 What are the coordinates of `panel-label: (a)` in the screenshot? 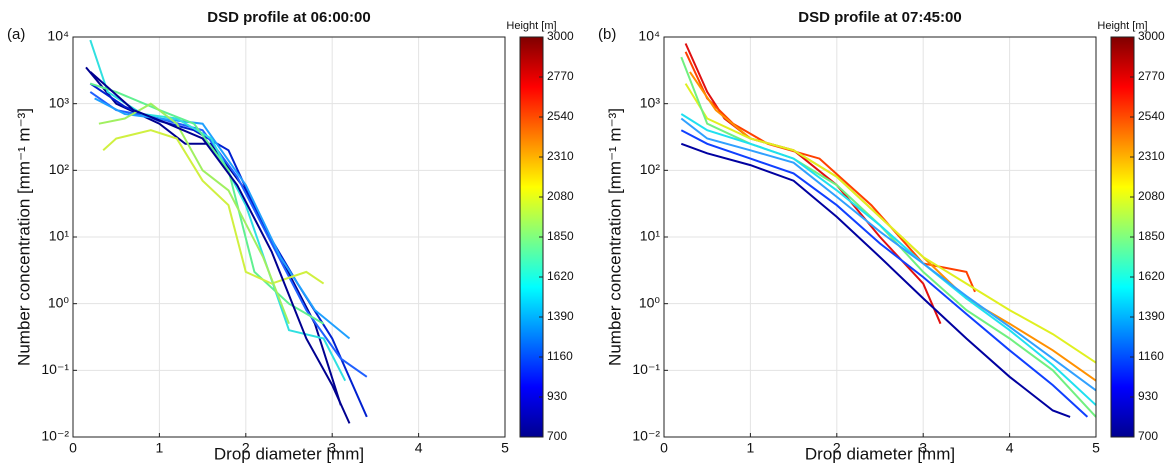 It's located at (16, 34).